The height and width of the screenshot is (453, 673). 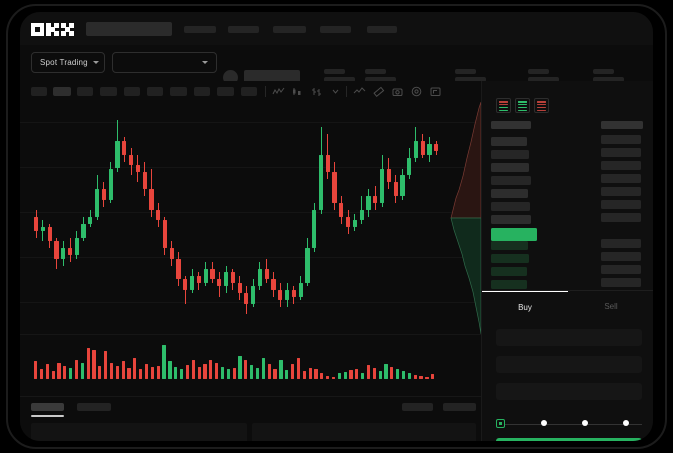 What do you see at coordinates (522, 105) in the screenshot?
I see `orderbook-bids-icon` at bounding box center [522, 105].